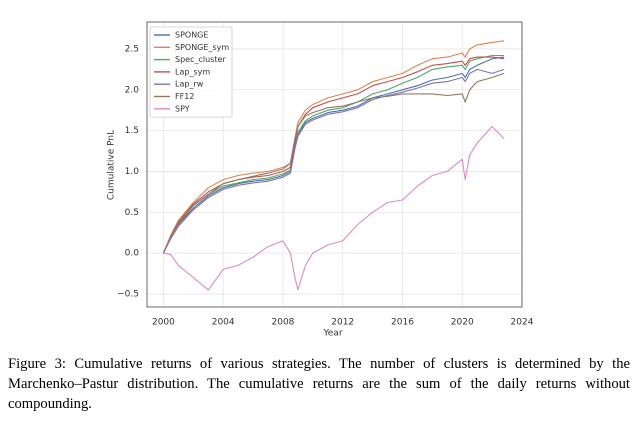 The width and height of the screenshot is (637, 422). Describe the element at coordinates (132, 254) in the screenshot. I see `y-tick-label: 0.0` at that location.